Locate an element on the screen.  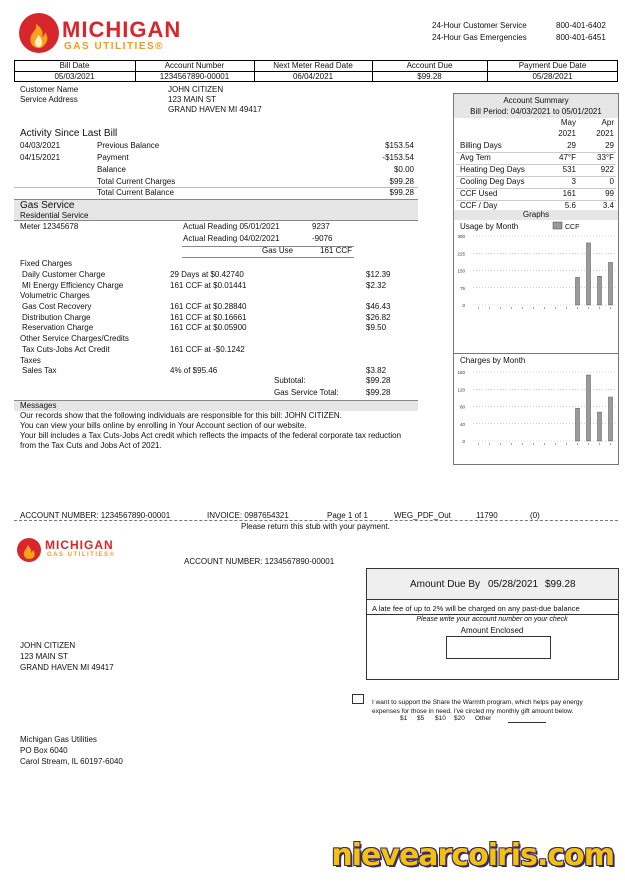
stub-field: ACCOUNT NUMBER: 1234567890-00001 is located at coordinates (95, 516).